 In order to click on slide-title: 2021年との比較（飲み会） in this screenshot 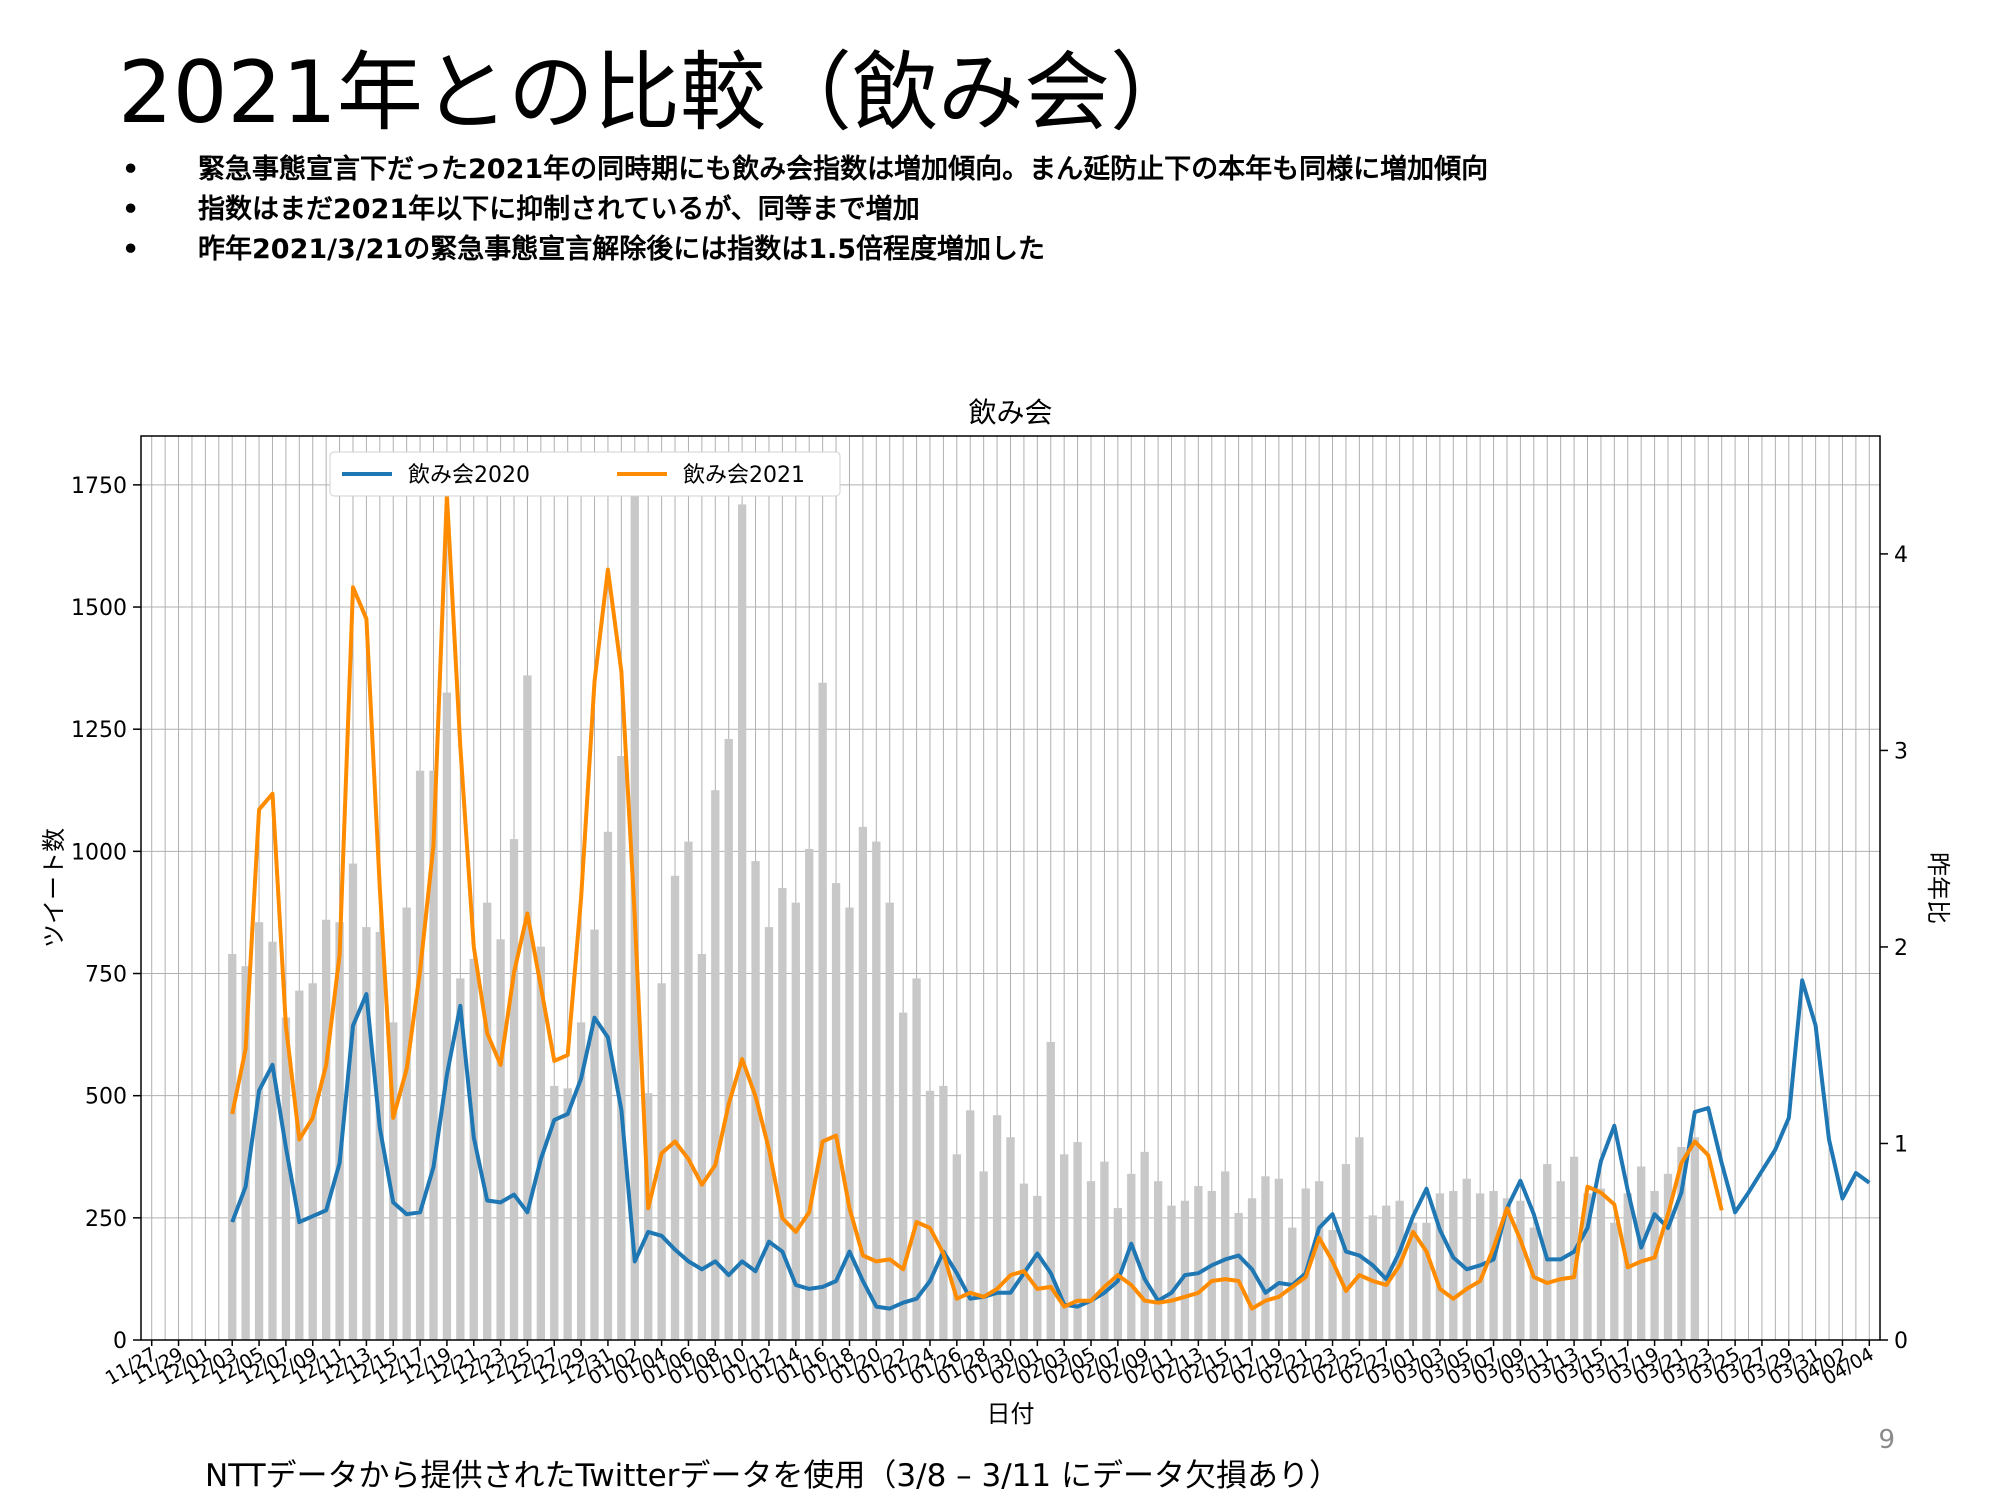, I will do `click(657, 93)`.